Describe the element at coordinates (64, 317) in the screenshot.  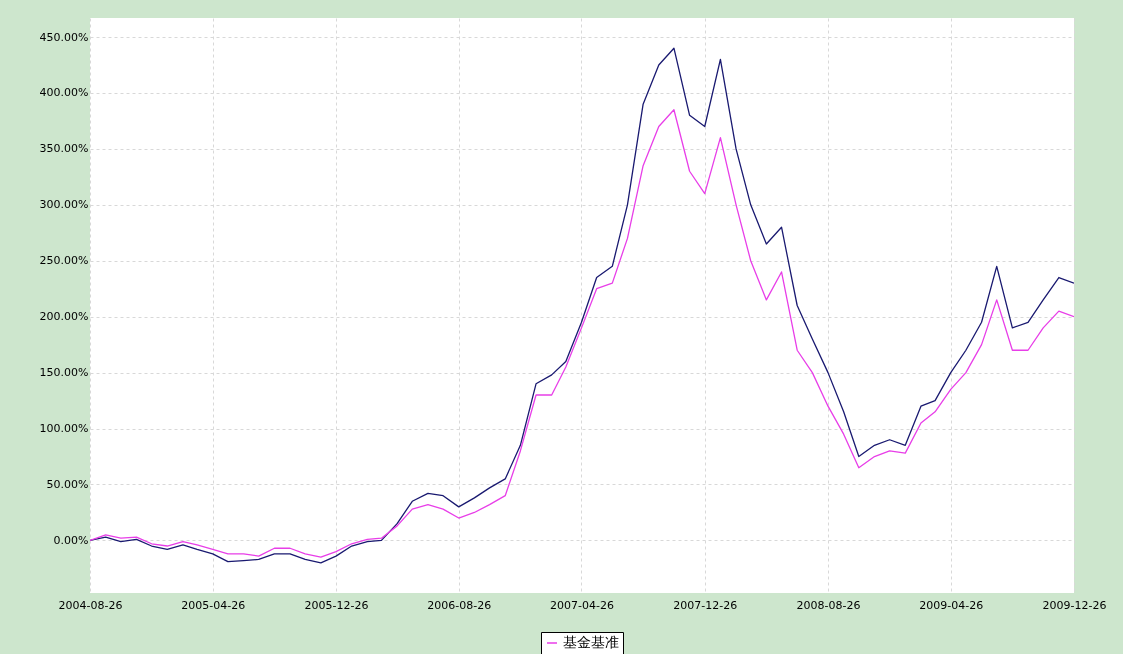
I see `y-tick-label: 200.00%` at that location.